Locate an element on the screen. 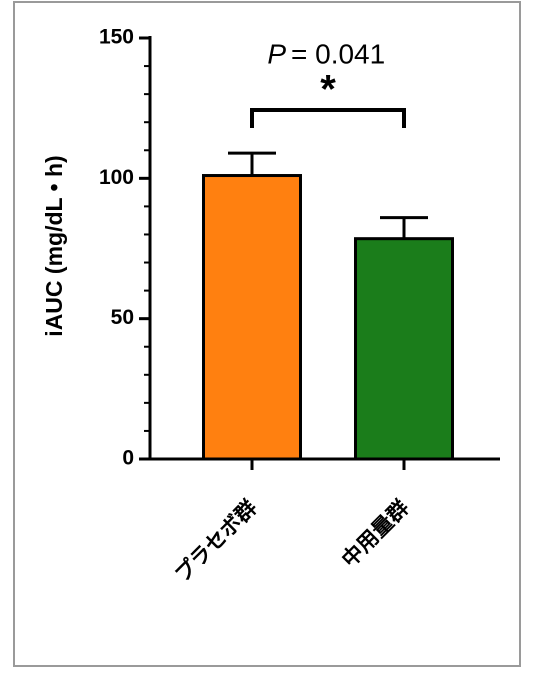 The width and height of the screenshot is (536, 675). annotation-value: = 0.041 is located at coordinates (338, 53).